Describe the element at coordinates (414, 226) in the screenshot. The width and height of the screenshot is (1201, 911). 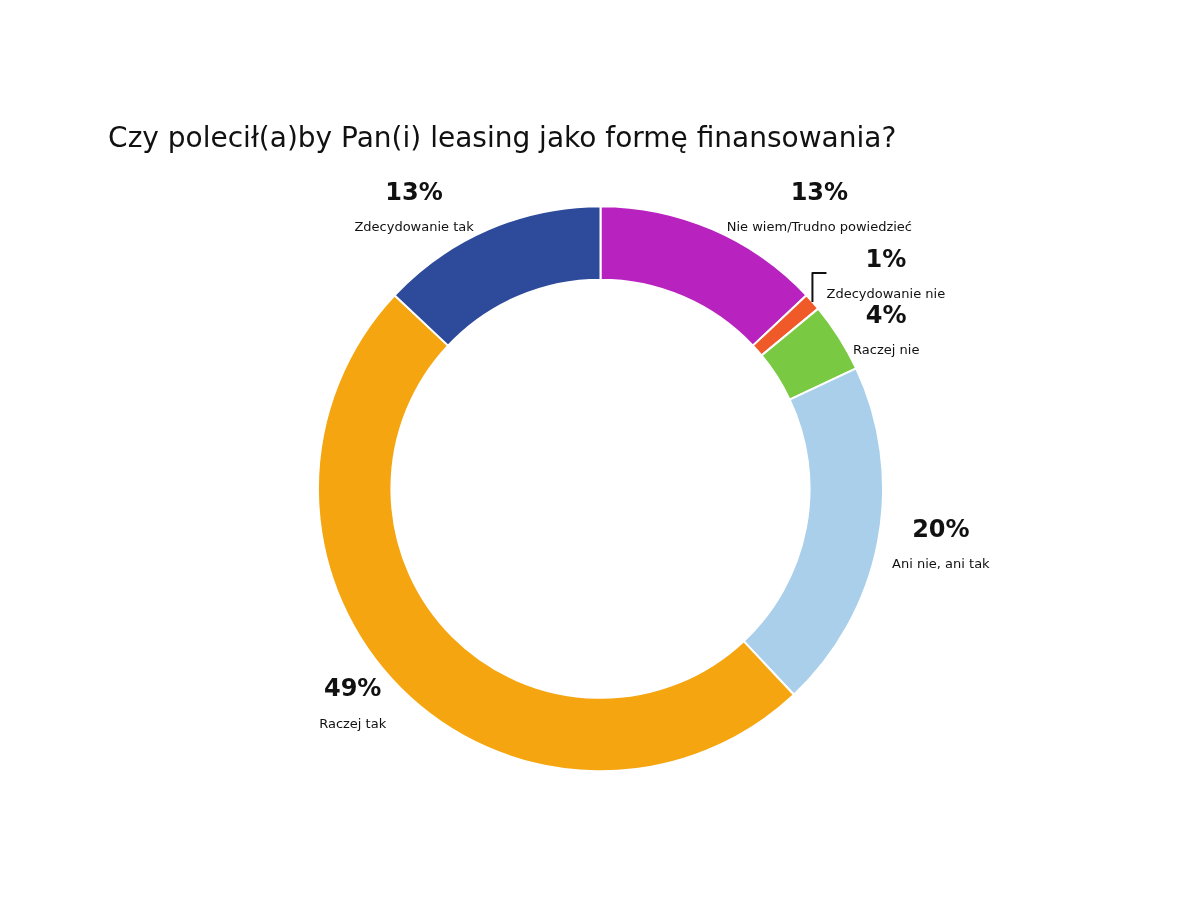
I see `slice-label: Zdecydowanie tak` at that location.